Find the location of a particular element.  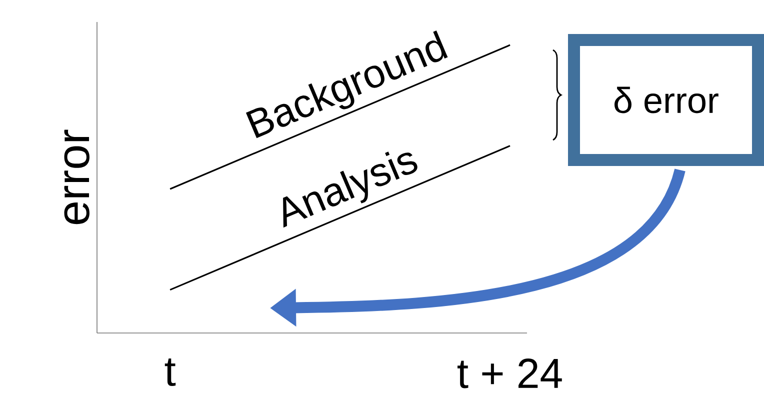

y-axis-title: error is located at coordinates (77, 177).